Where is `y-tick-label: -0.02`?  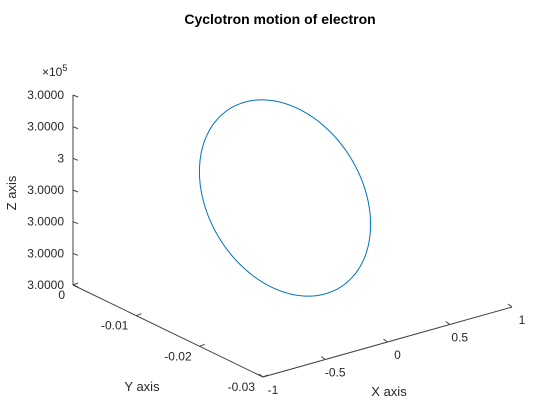
y-tick-label: -0.02 is located at coordinates (178, 356).